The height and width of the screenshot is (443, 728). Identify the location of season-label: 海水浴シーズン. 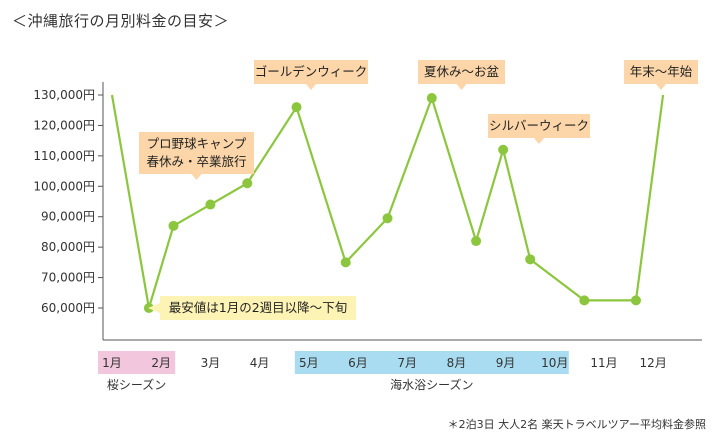
(431, 384).